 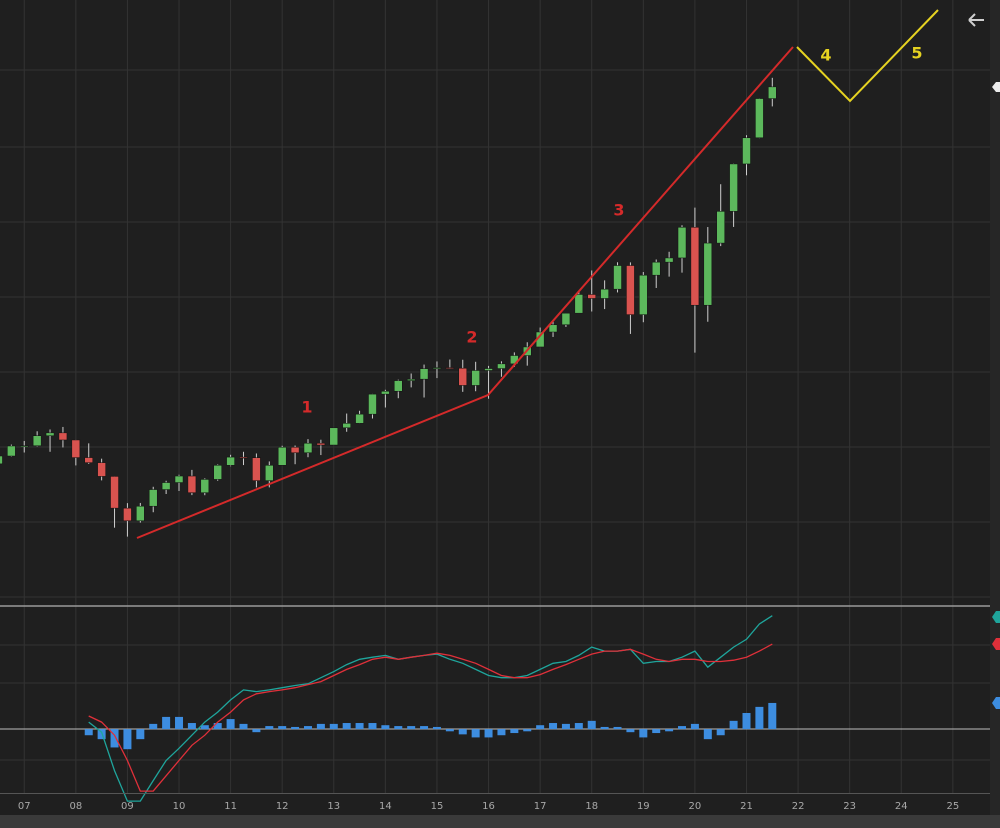 What do you see at coordinates (75, 806) in the screenshot?
I see `x-tick-label: 08` at bounding box center [75, 806].